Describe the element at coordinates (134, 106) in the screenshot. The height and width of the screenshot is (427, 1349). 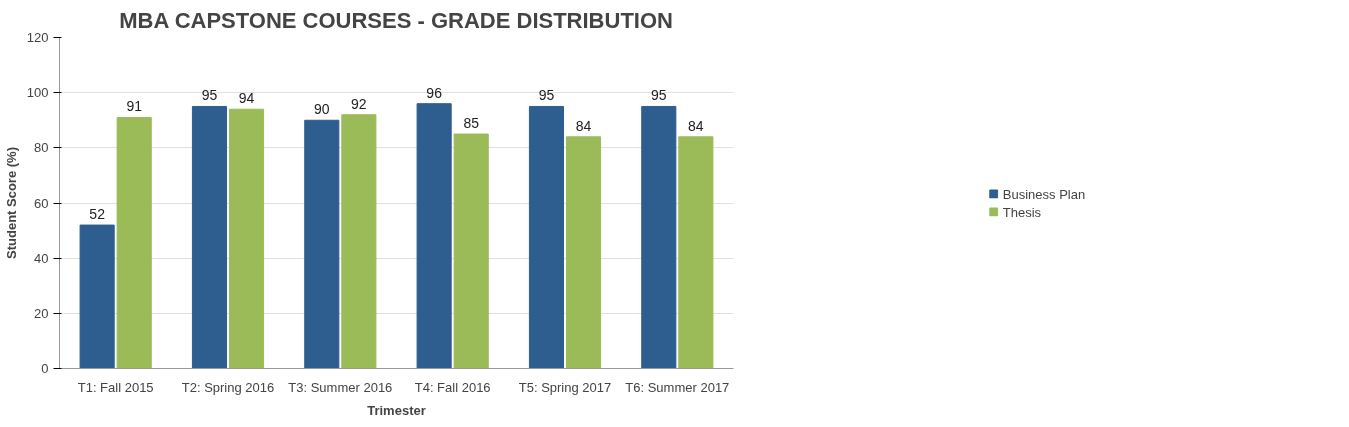
I see `data-label: 91` at that location.